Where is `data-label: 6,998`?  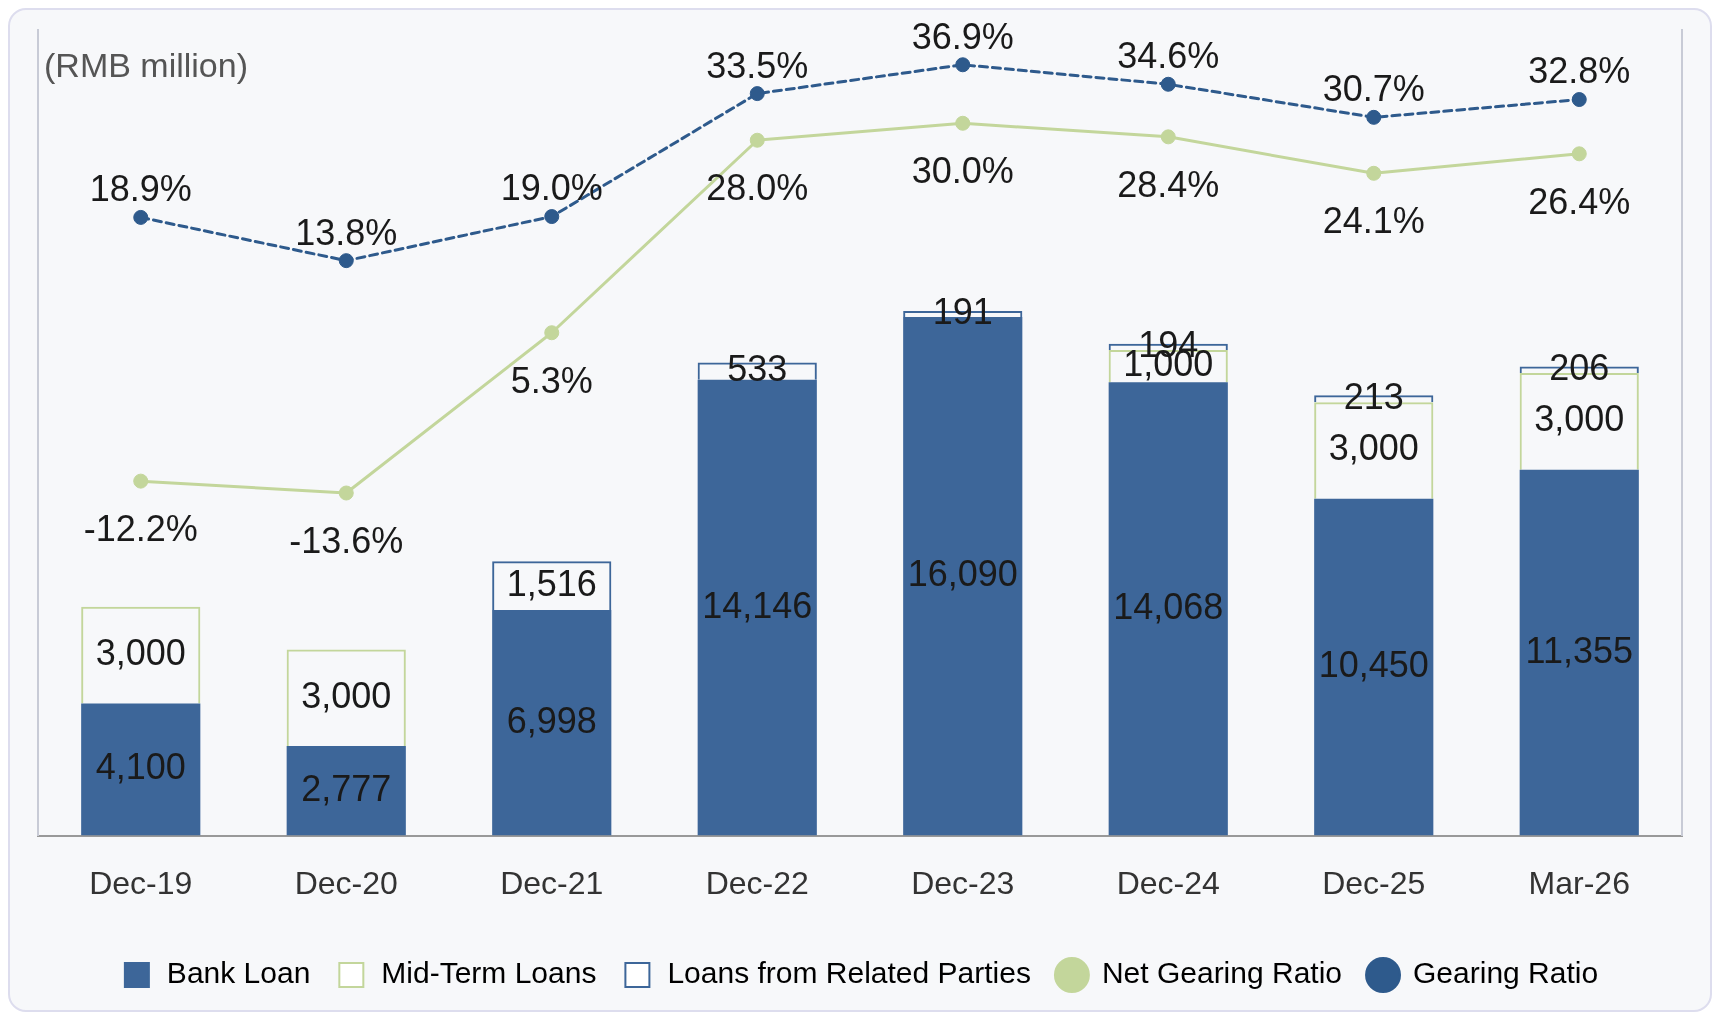
data-label: 6,998 is located at coordinates (551, 720).